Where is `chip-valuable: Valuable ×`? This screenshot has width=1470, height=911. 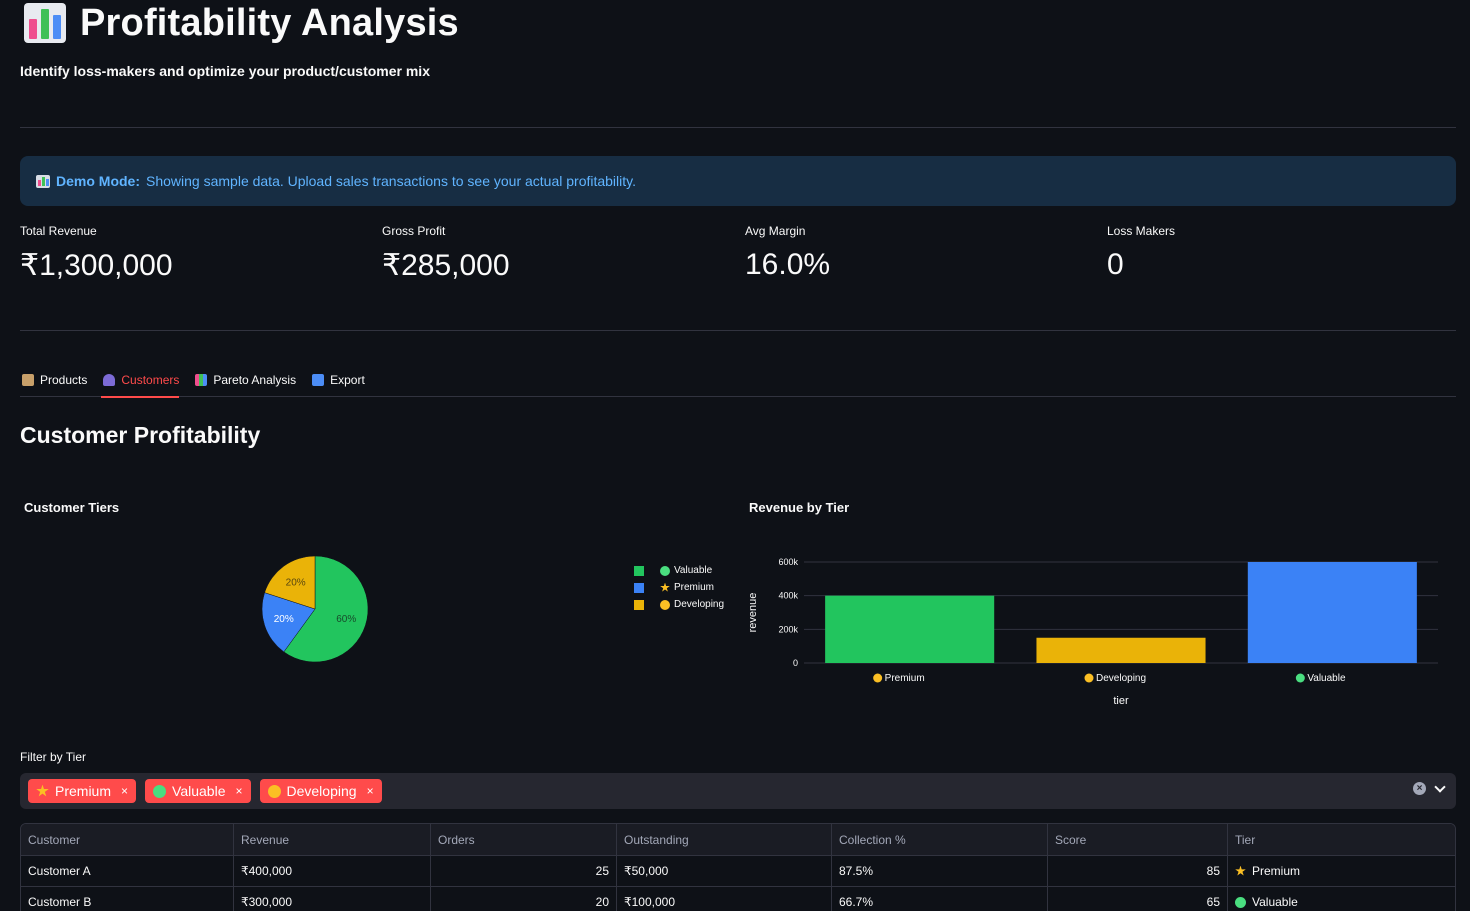
chip-valuable: Valuable × is located at coordinates (198, 791).